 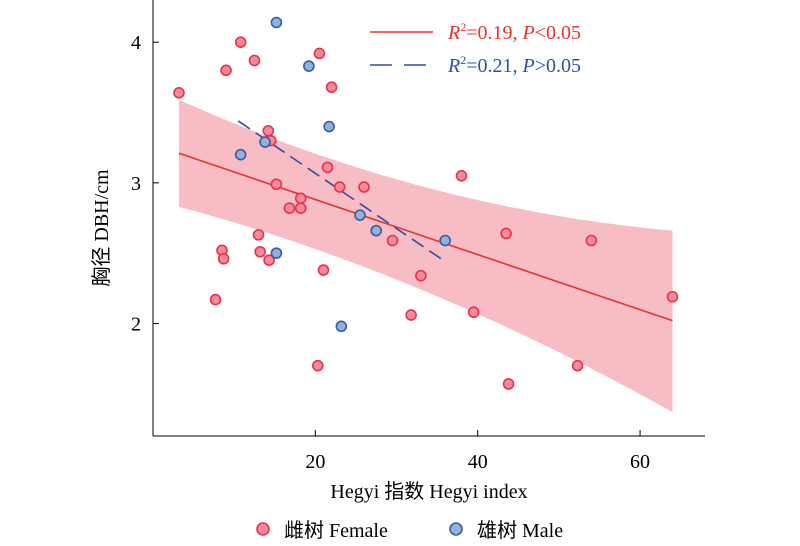 I want to click on y-tick-label: 4, so click(x=136, y=43).